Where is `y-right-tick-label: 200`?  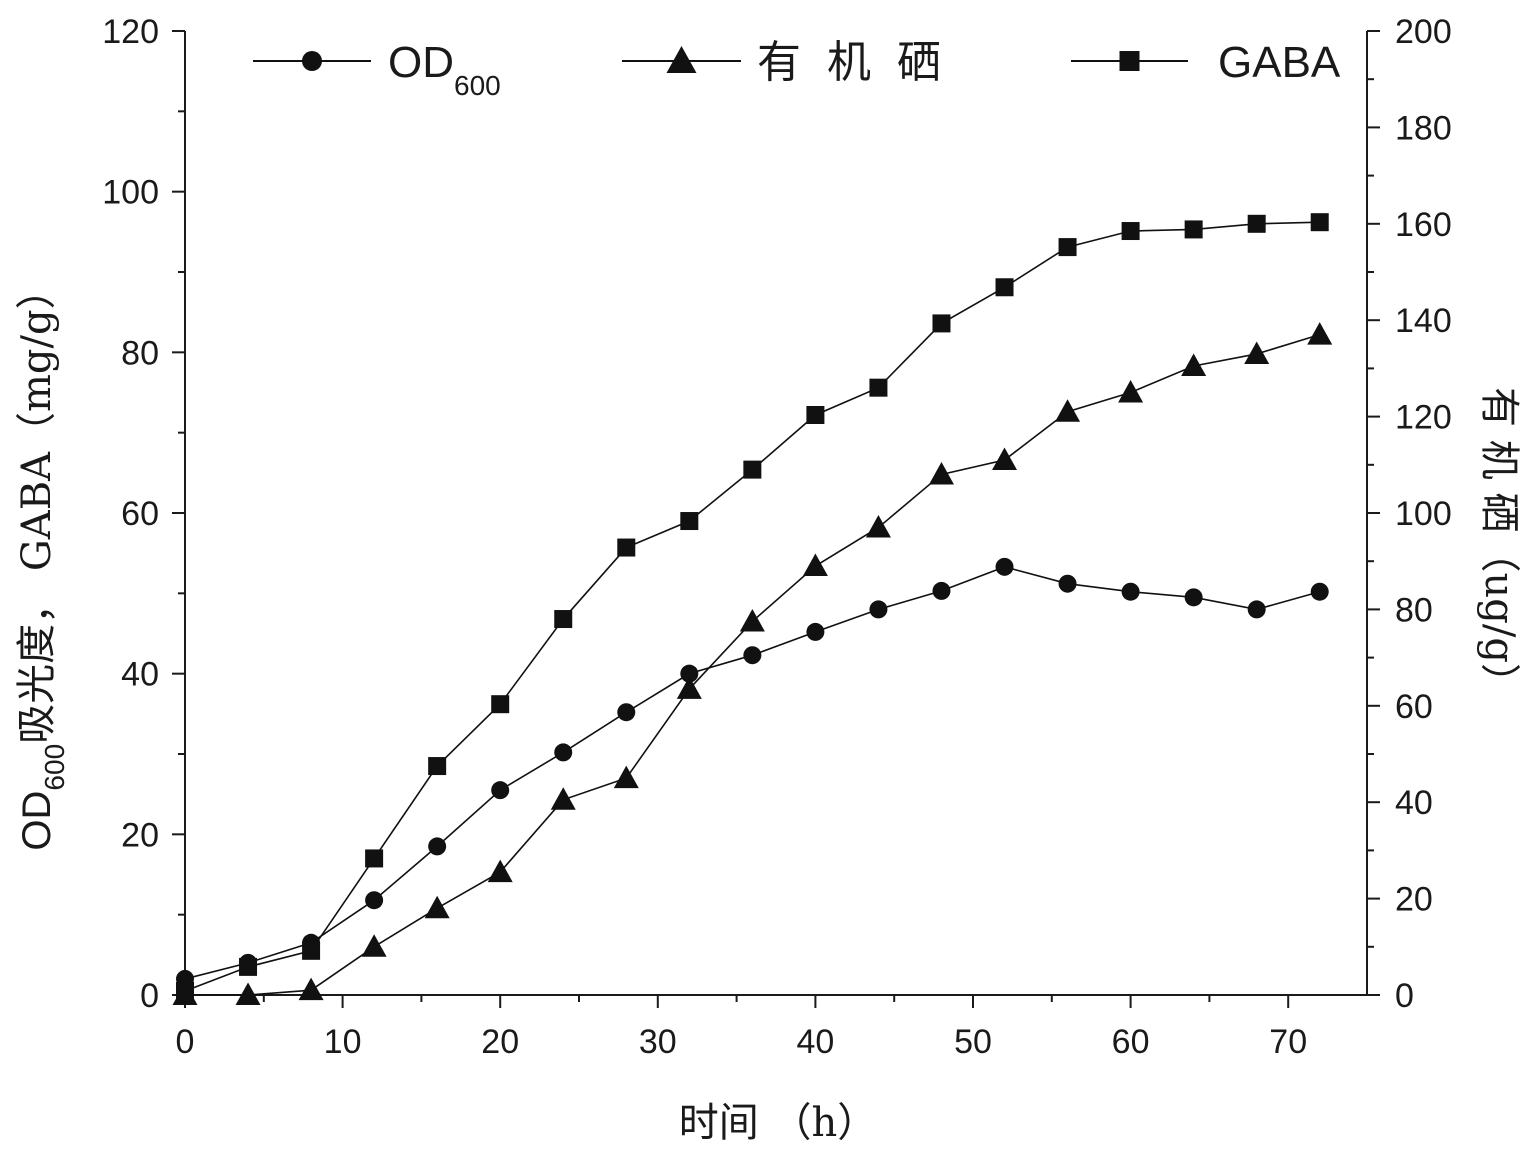
y-right-tick-label: 200 is located at coordinates (1423, 32).